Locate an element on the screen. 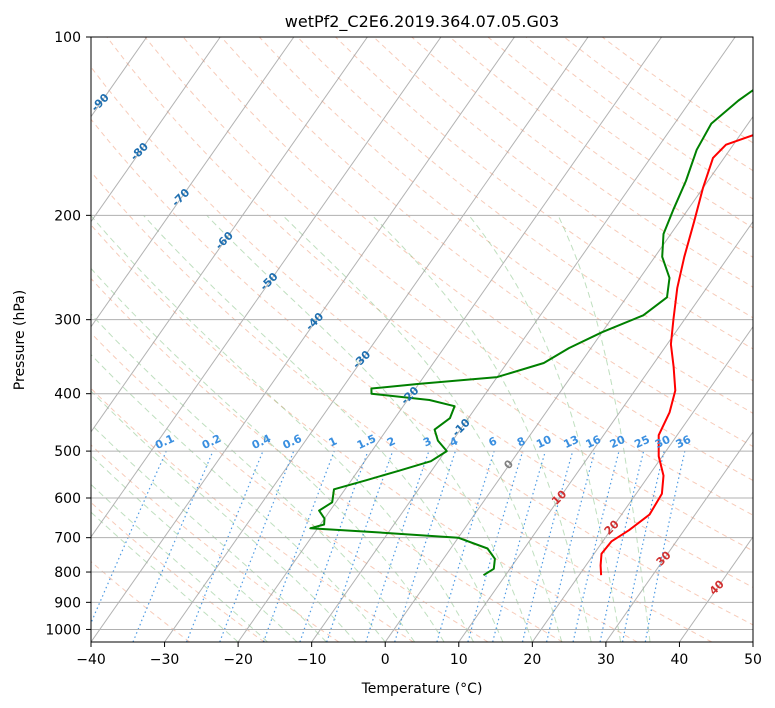 This screenshot has width=775, height=708. isotherm-label: -80 is located at coordinates (139, 151).